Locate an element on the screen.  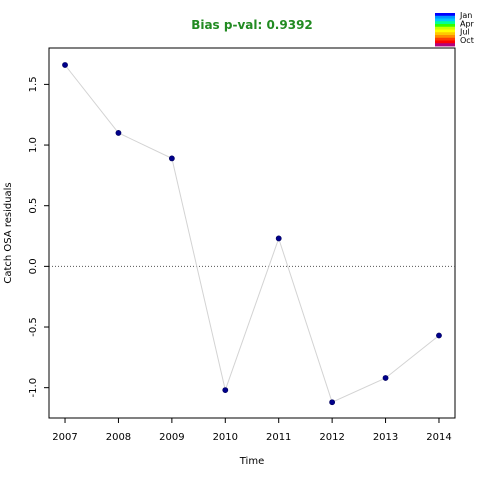
x-tick-label: 2014 is located at coordinates (438, 437).